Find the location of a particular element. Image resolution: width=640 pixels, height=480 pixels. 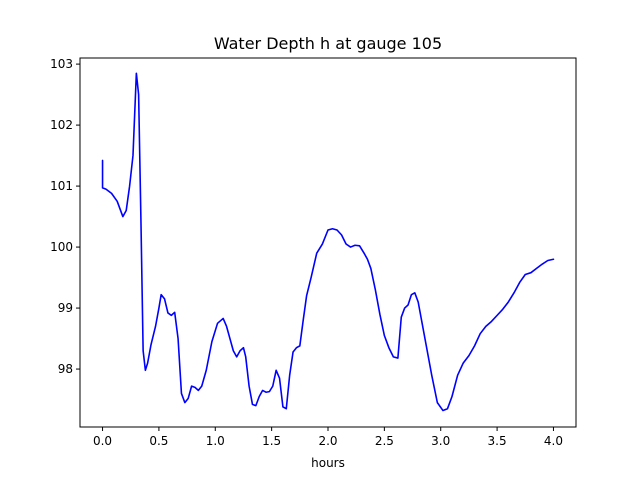

y-tick-label: 98 is located at coordinates (65, 369).